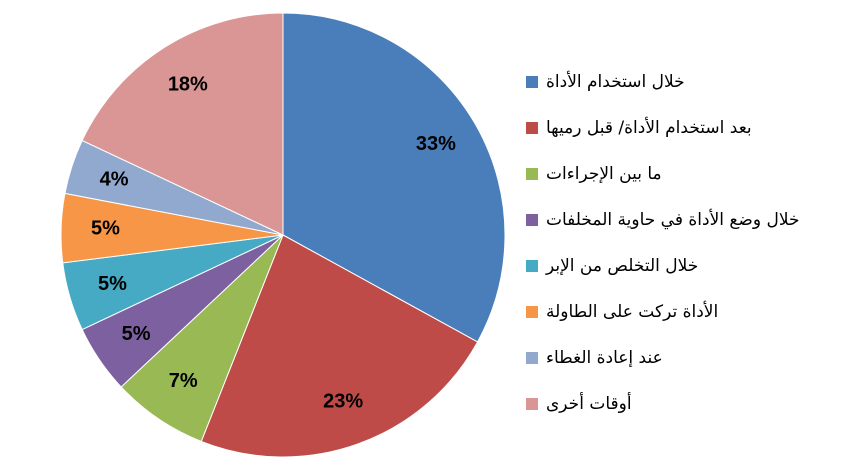  Describe the element at coordinates (114, 179) in the screenshot. I see `value-label: 4%` at that location.